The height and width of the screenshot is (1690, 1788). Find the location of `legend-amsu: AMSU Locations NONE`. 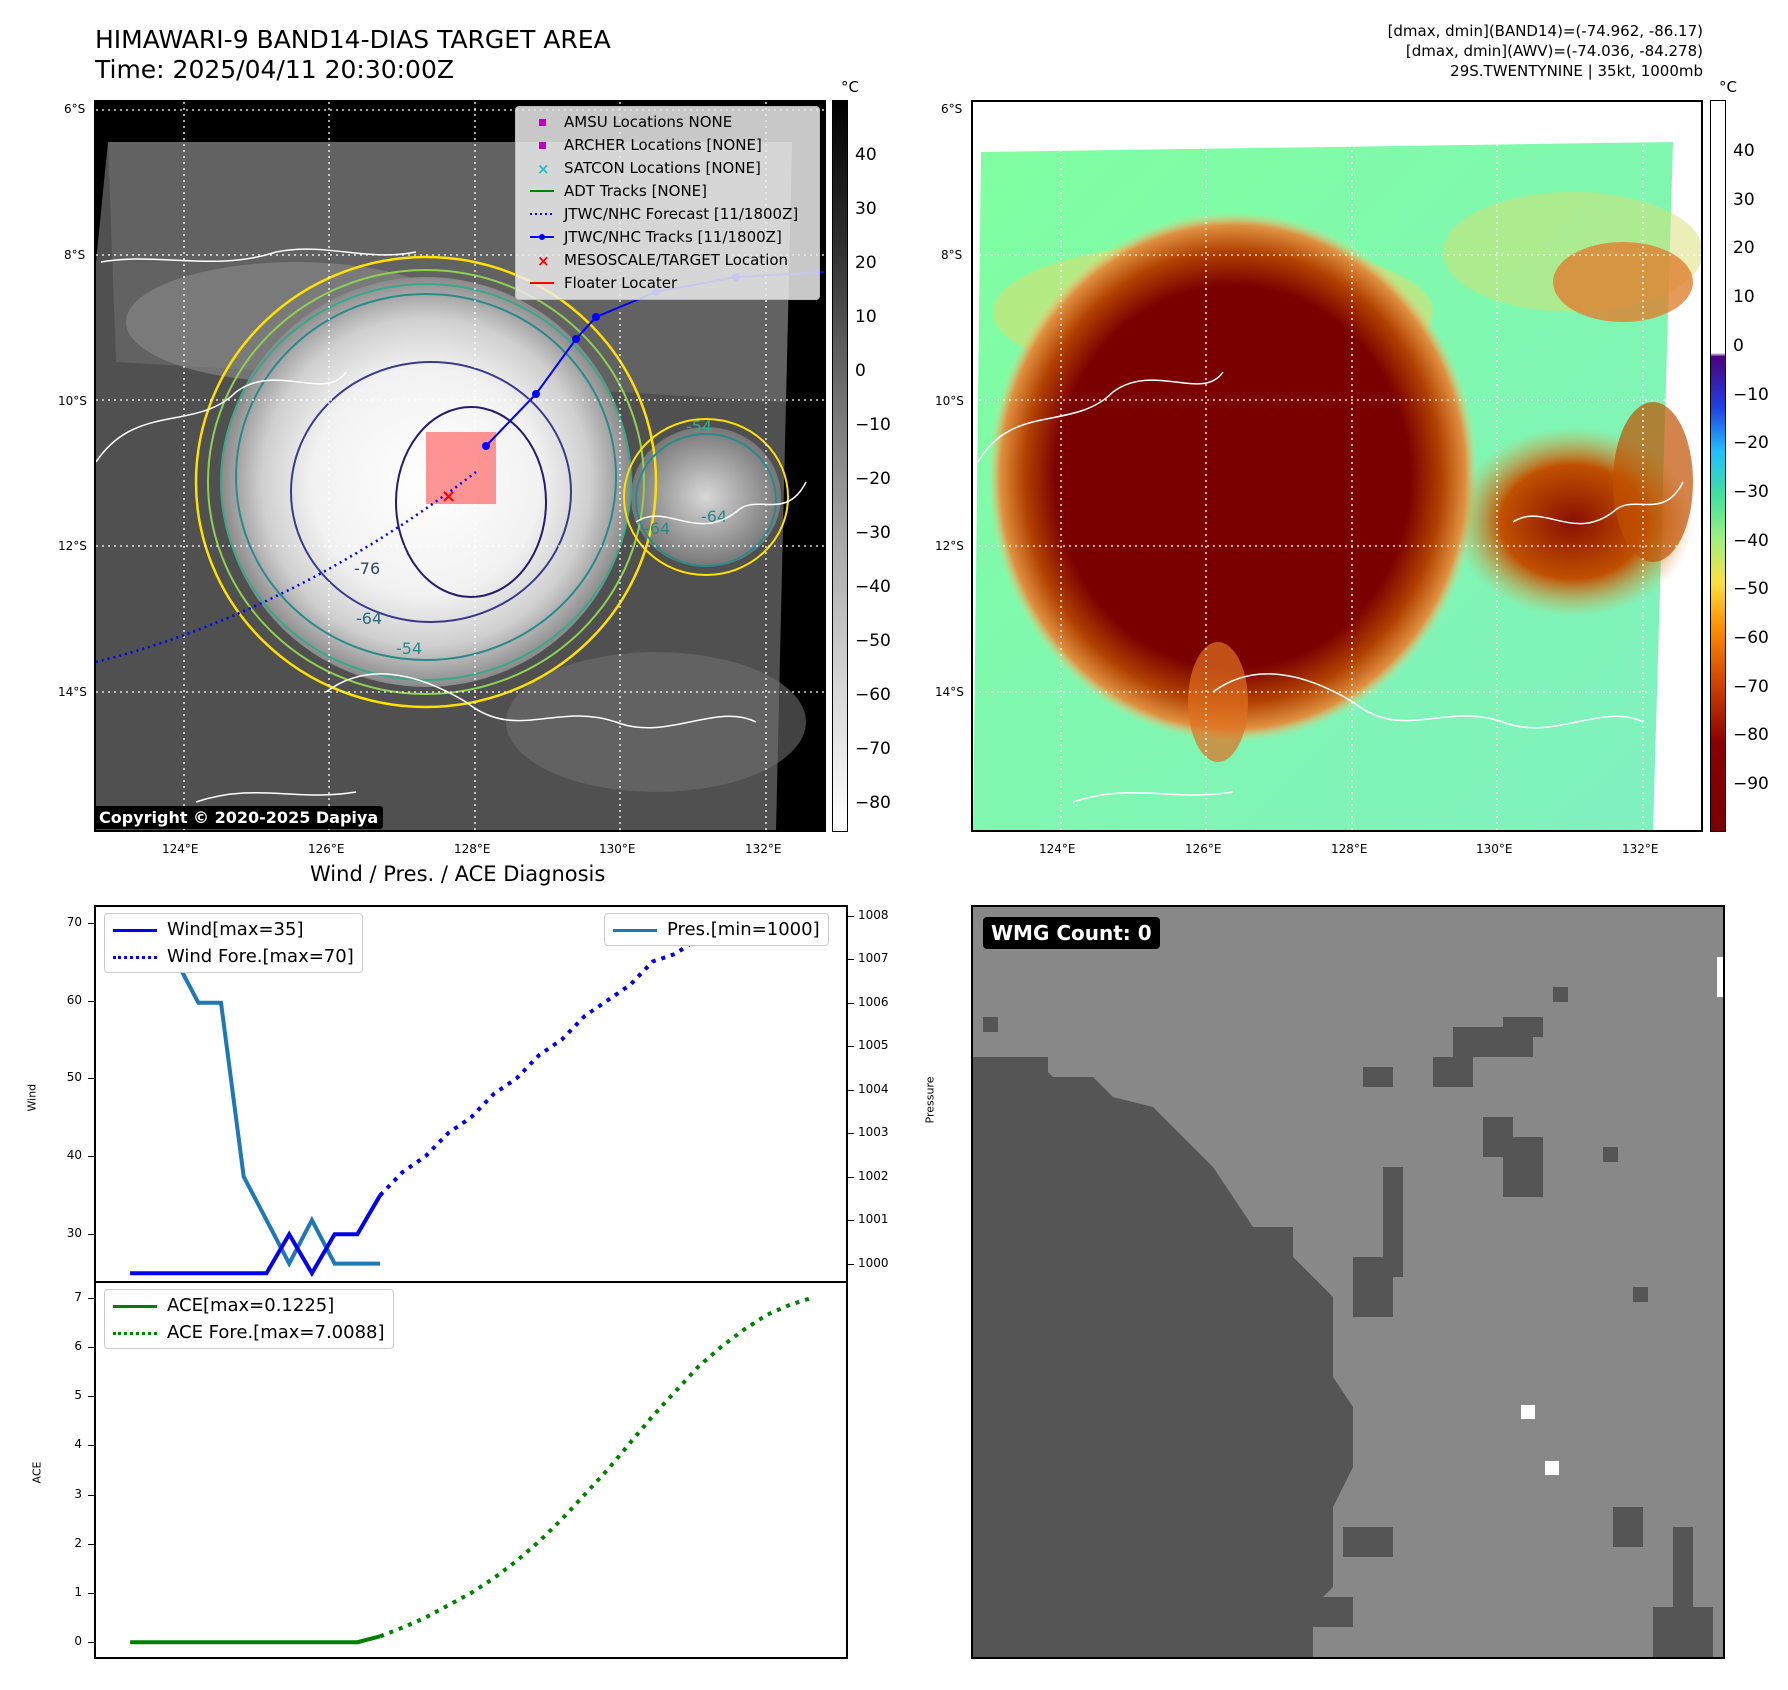

legend-amsu: AMSU Locations NONE is located at coordinates (667, 122).